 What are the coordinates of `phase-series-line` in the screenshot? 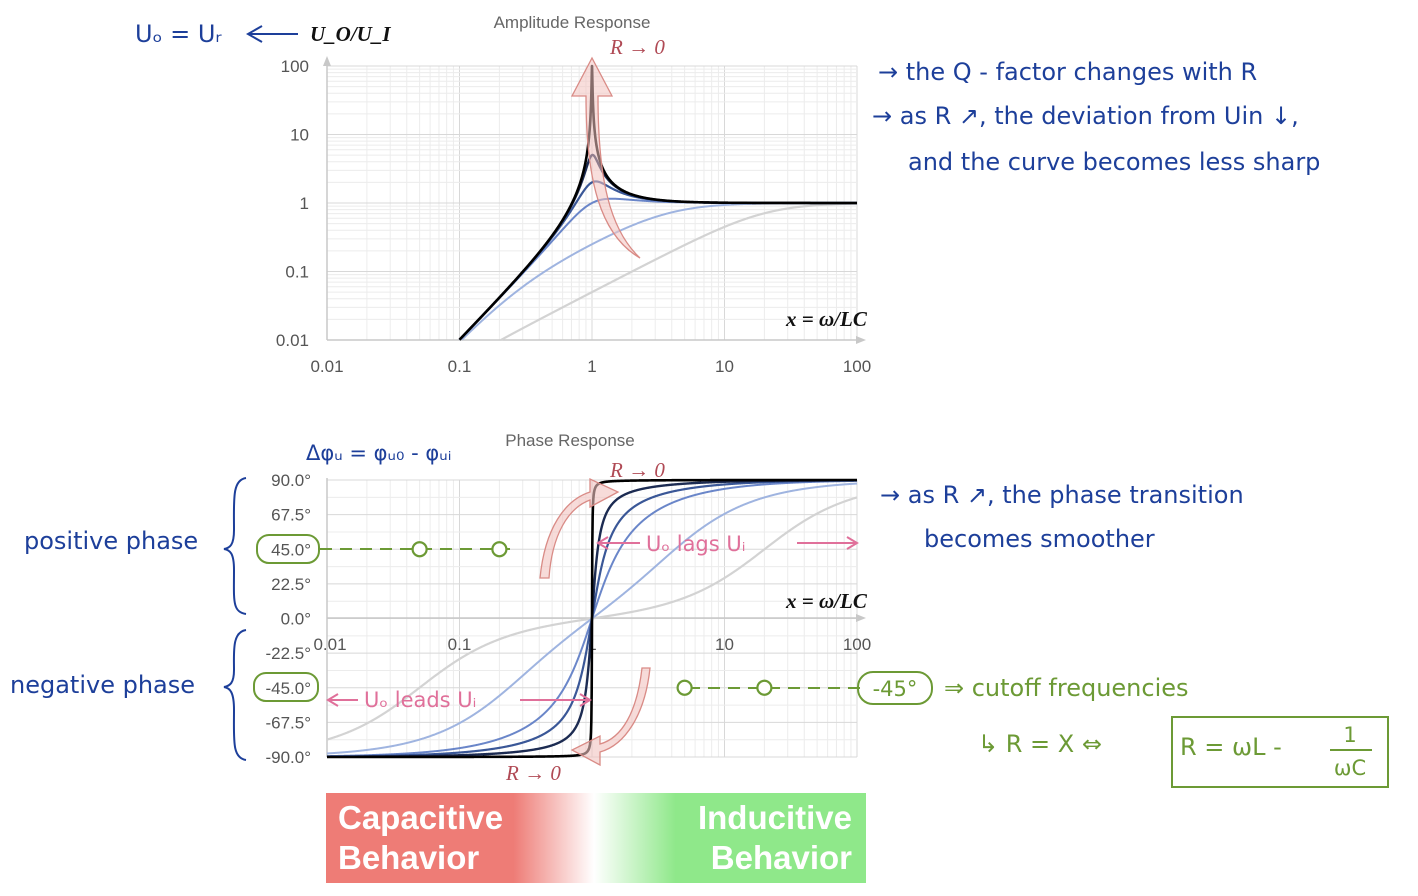 It's located at (592, 618).